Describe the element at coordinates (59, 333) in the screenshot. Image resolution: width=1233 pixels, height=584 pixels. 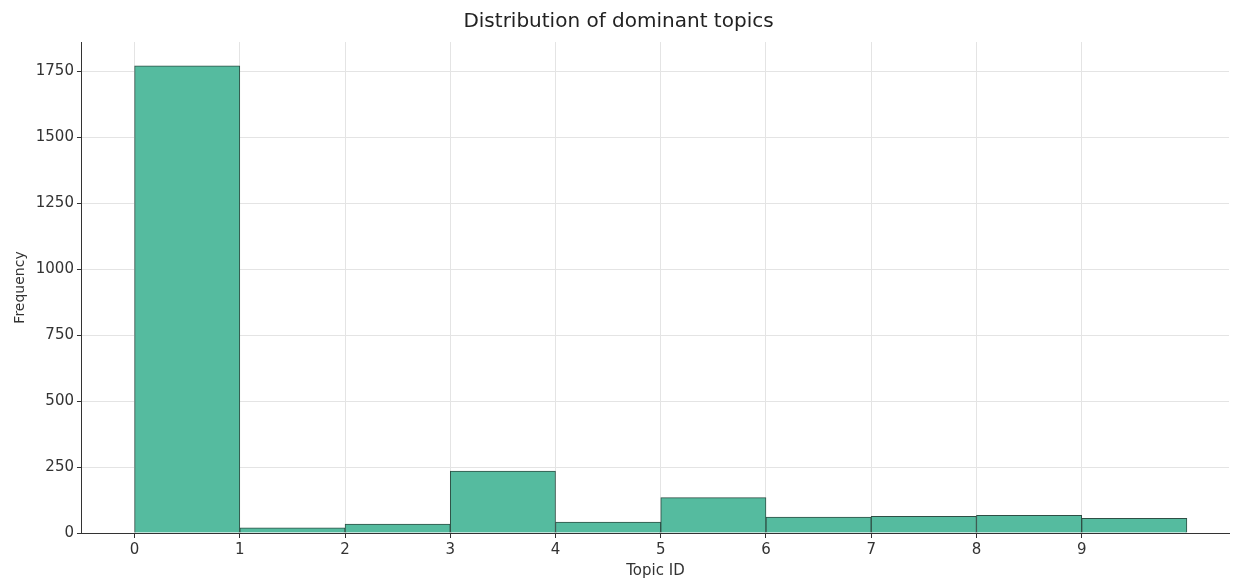
I see `y-tick-label: 750` at that location.